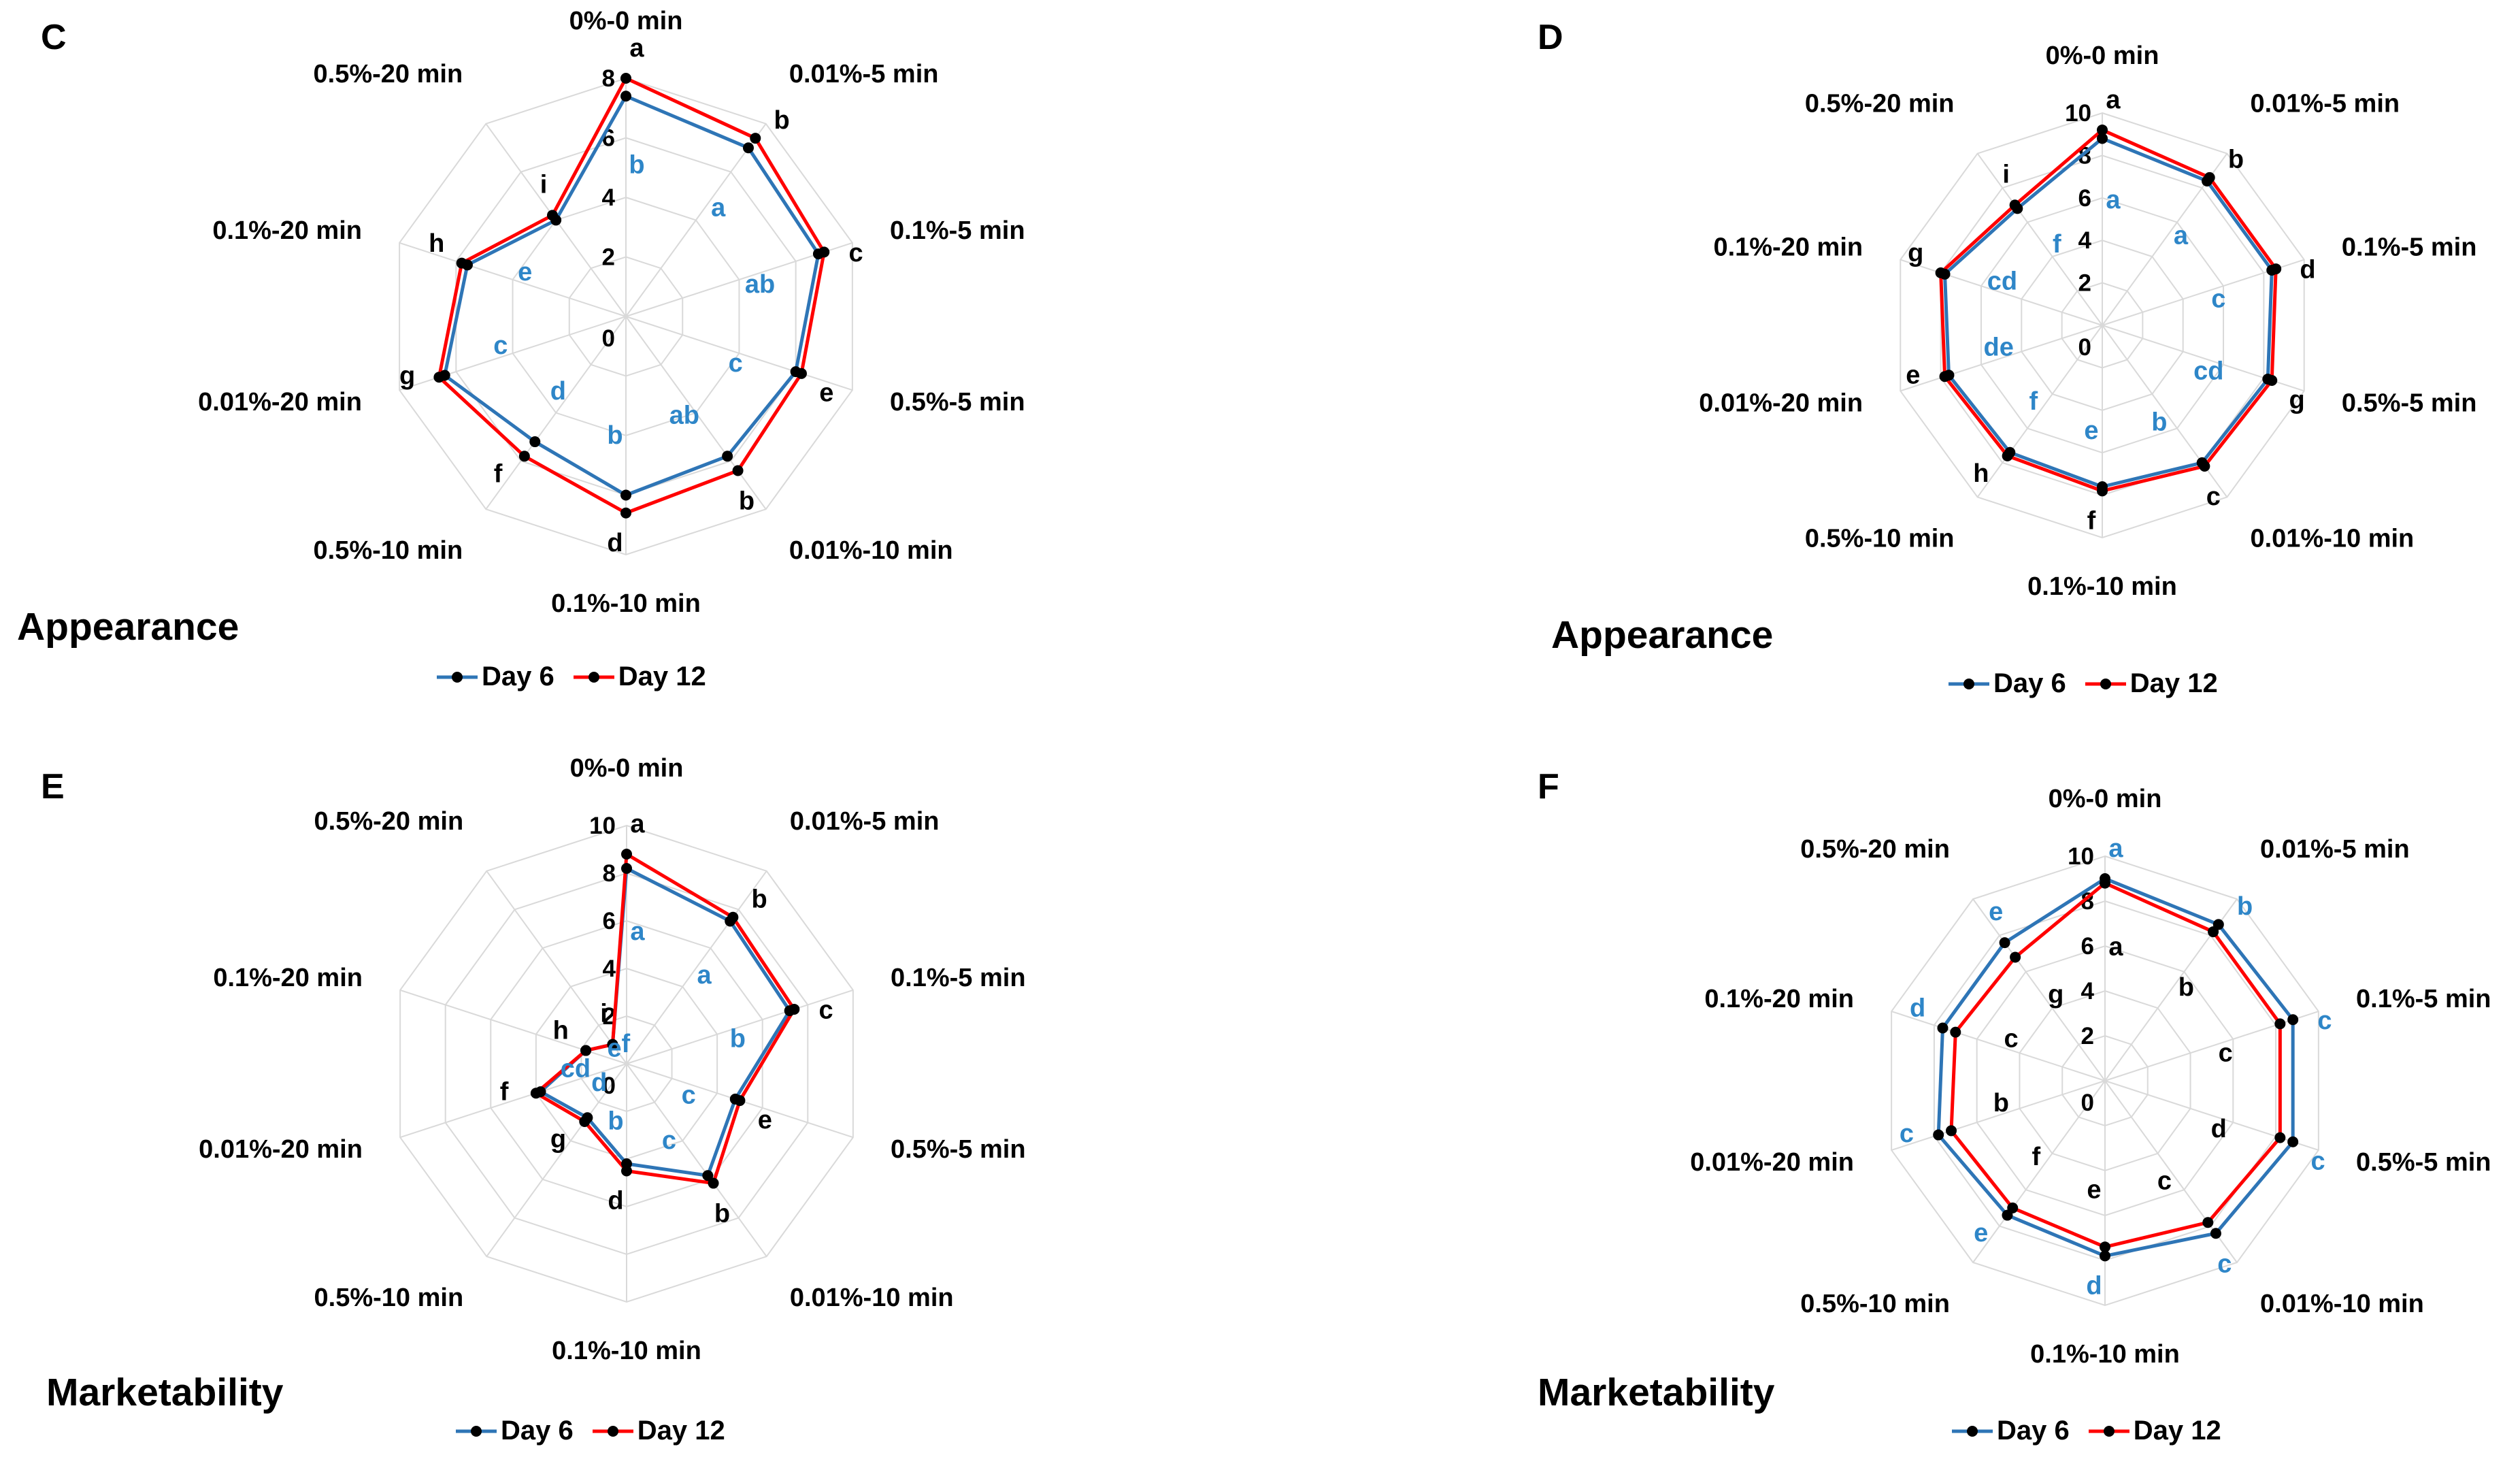  I want to click on sig-letter-day12: h, so click(561, 1031).